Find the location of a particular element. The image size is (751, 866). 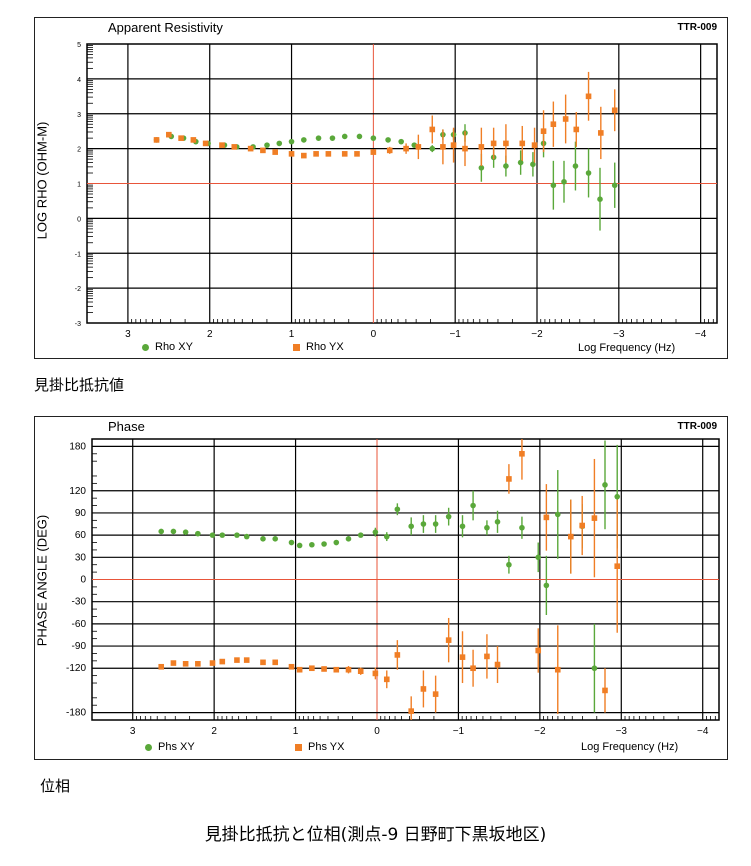

rho-y-tick-label: -3 is located at coordinates (78, 324).